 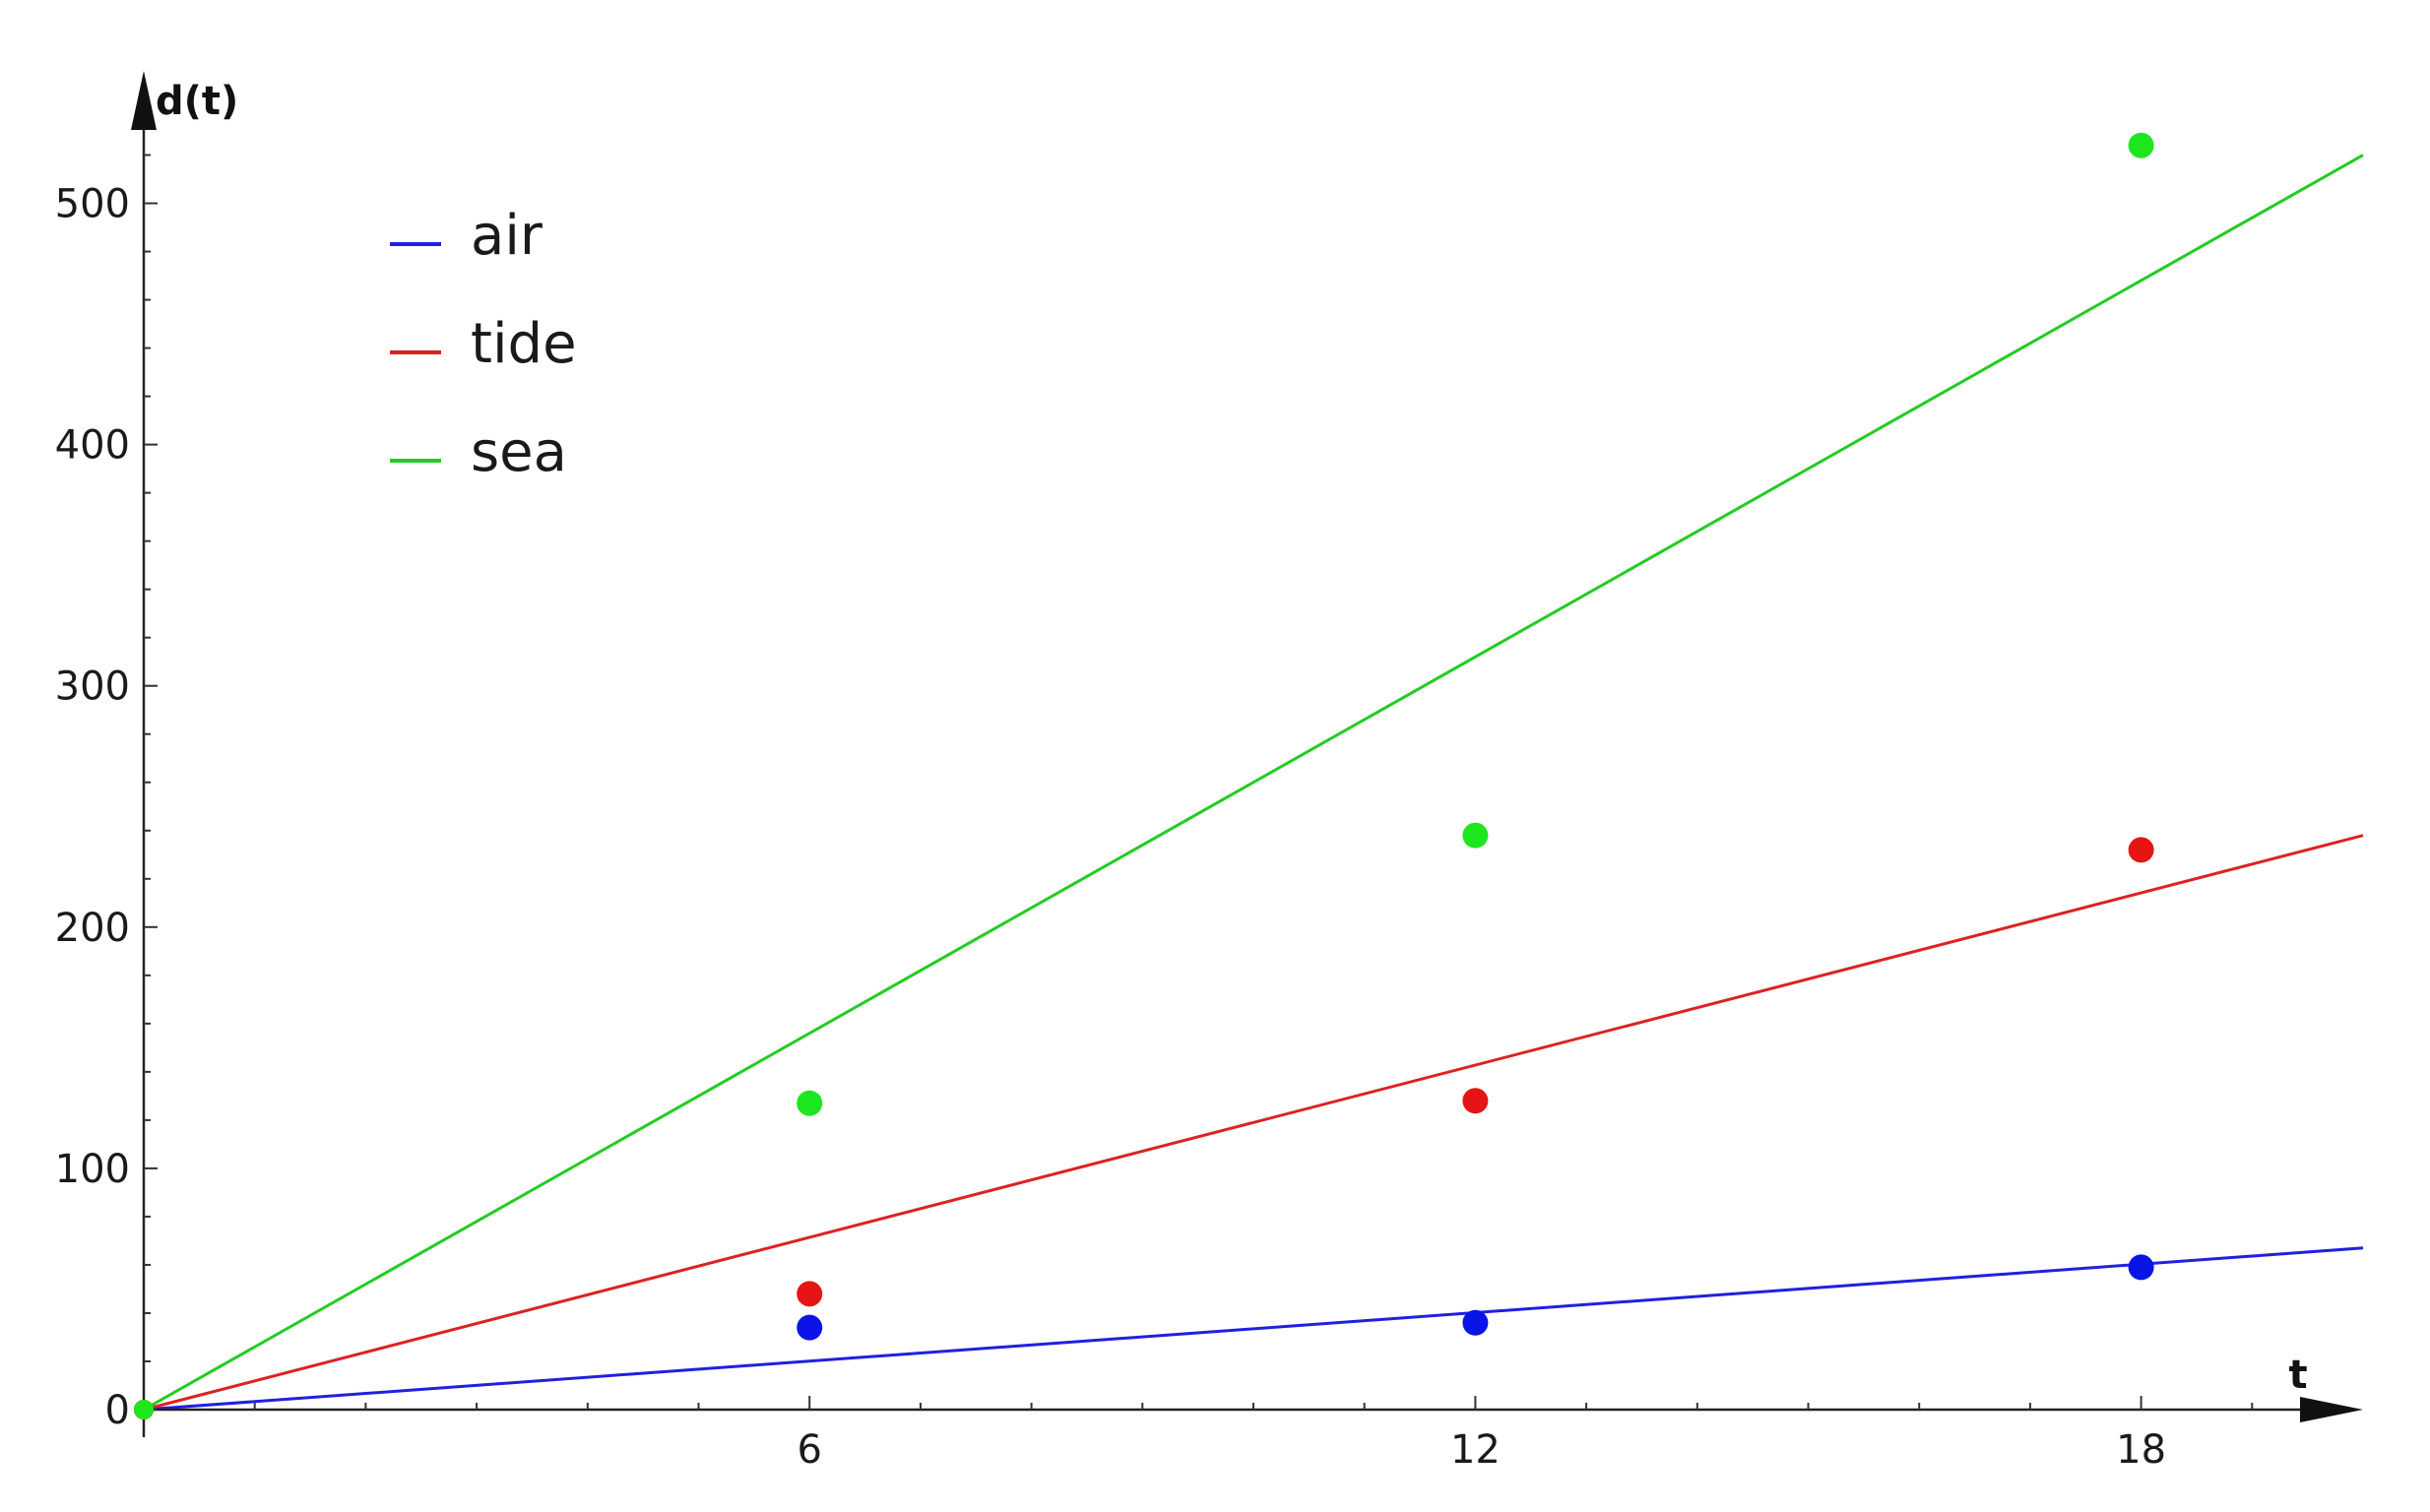 What do you see at coordinates (93, 928) in the screenshot?
I see `y-tick-label: 200` at bounding box center [93, 928].